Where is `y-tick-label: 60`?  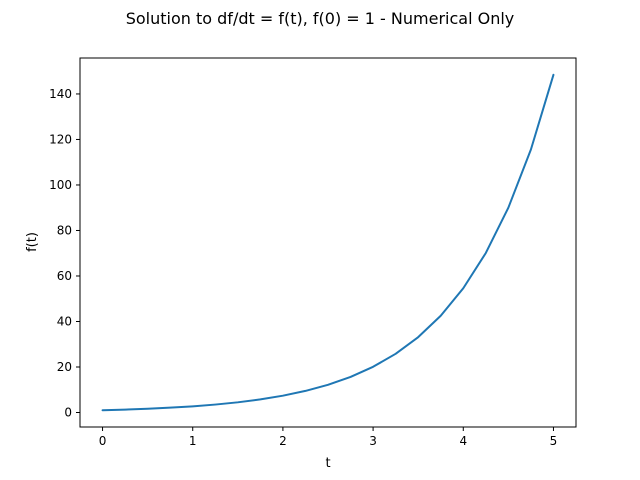
y-tick-label: 60 is located at coordinates (64, 276).